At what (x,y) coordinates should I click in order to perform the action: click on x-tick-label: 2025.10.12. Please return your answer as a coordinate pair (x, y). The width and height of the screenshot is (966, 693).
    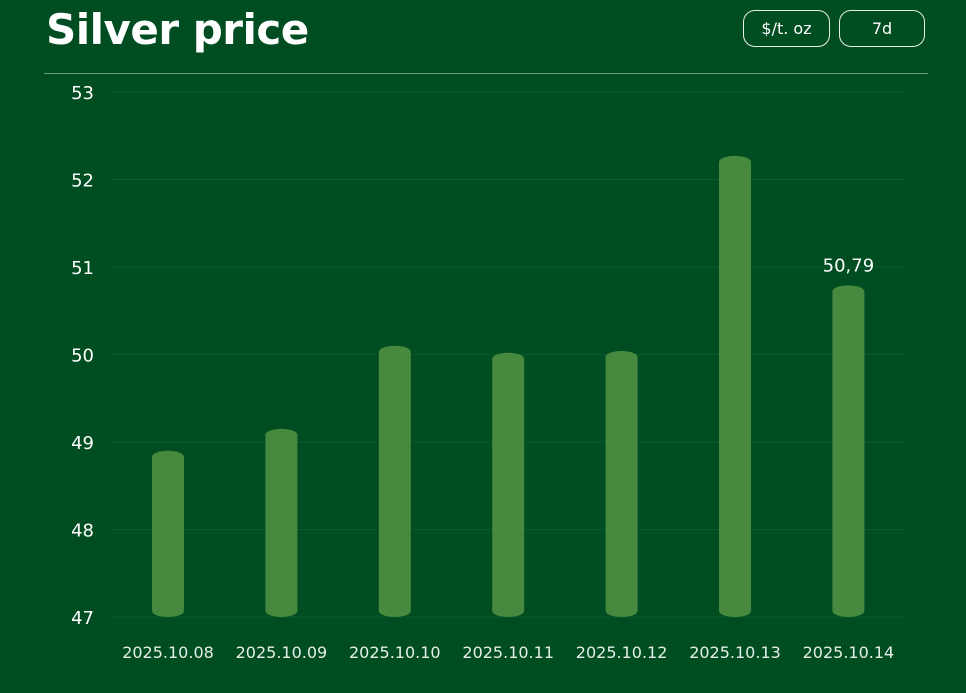
    Looking at the image, I should click on (622, 652).